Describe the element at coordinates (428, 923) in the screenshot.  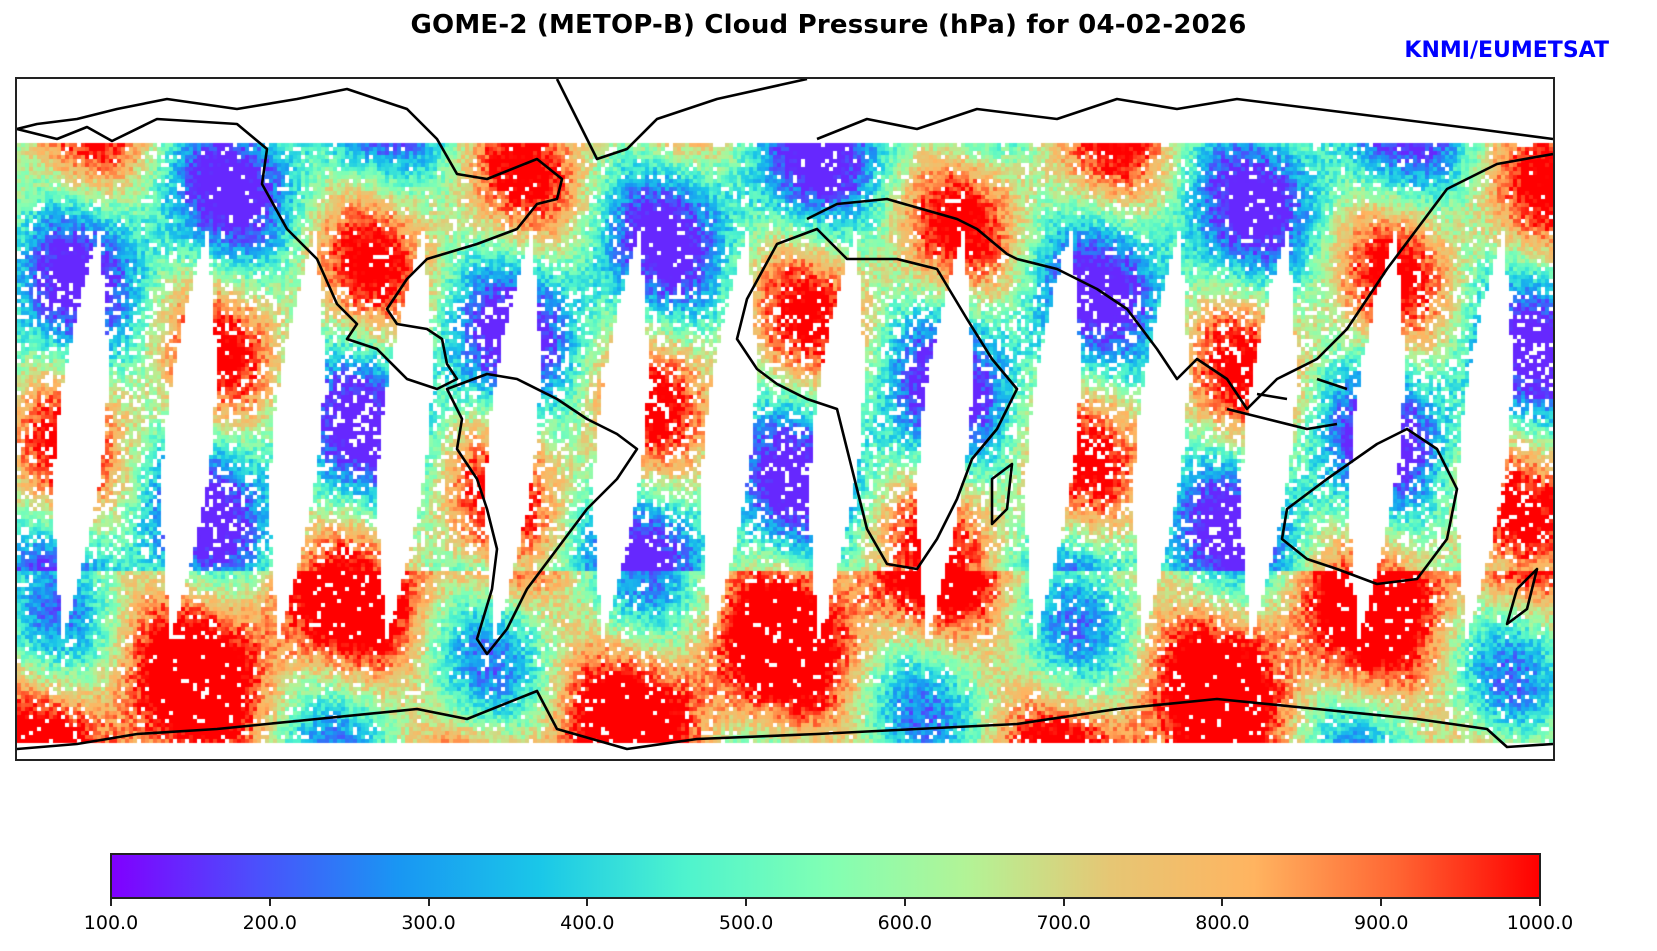
I see `colorbar-tick-label: 300.0` at that location.